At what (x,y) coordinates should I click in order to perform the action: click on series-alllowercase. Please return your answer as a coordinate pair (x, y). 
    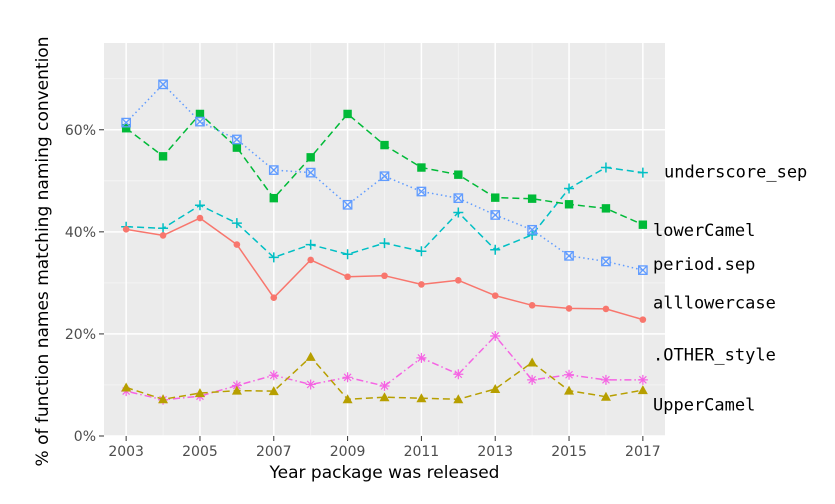
    Looking at the image, I should click on (384, 268).